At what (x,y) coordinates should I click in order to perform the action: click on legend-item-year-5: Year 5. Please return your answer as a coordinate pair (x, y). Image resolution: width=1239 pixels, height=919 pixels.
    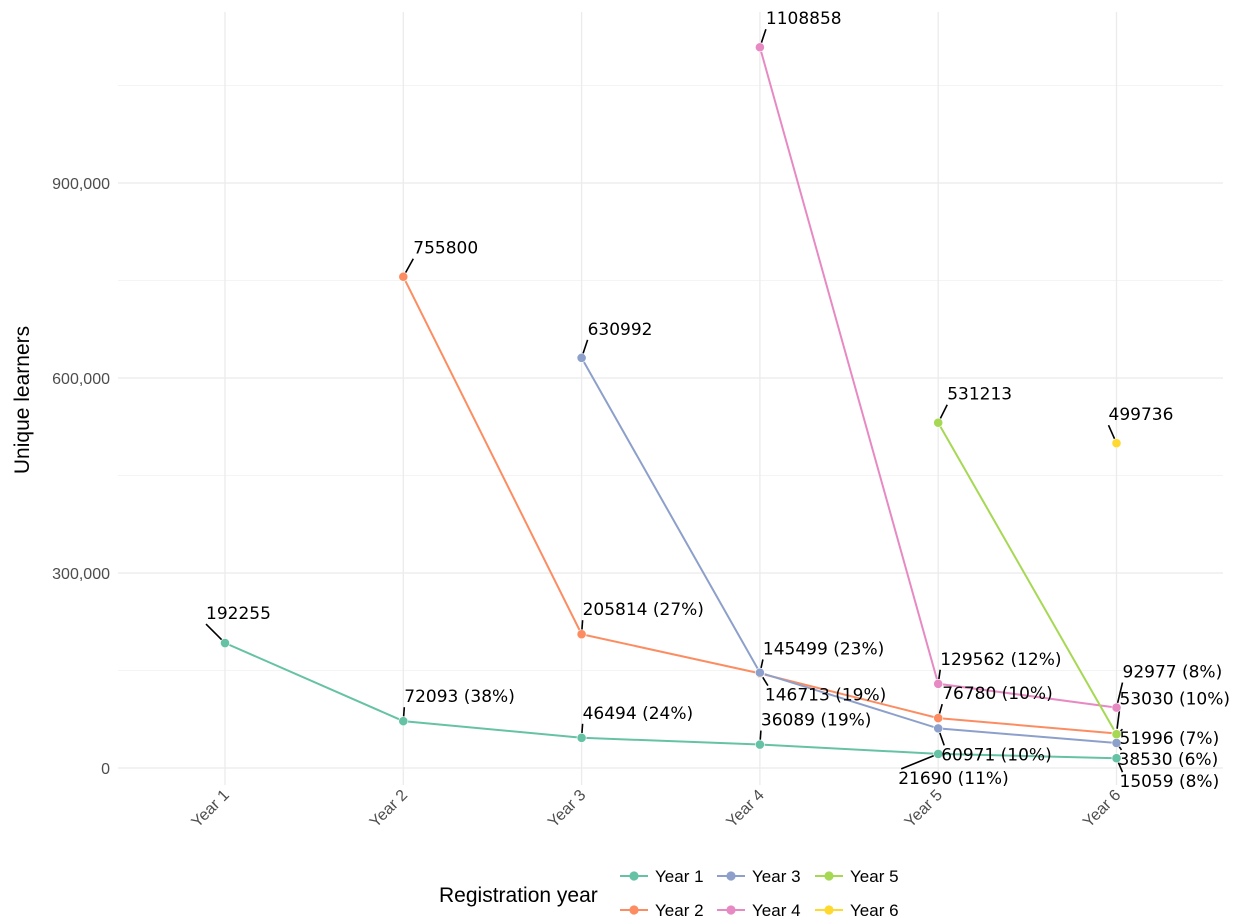
    Looking at the image, I should click on (857, 876).